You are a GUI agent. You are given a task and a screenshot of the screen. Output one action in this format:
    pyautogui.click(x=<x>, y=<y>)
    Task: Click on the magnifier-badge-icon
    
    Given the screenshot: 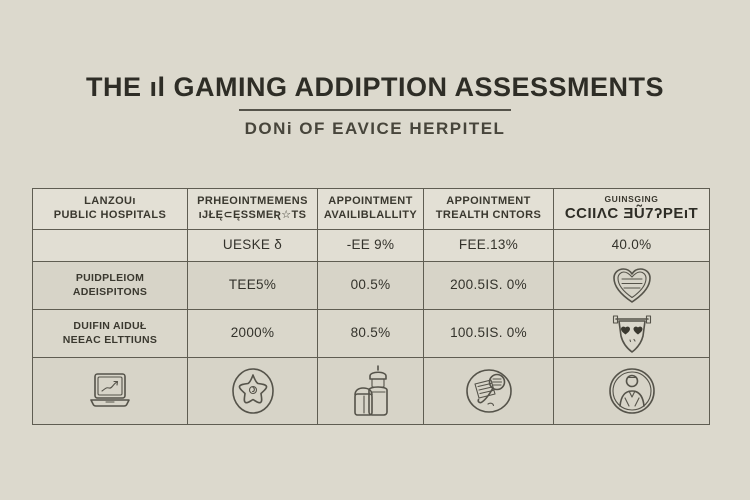 What is the action you would take?
    pyautogui.click(x=488, y=391)
    